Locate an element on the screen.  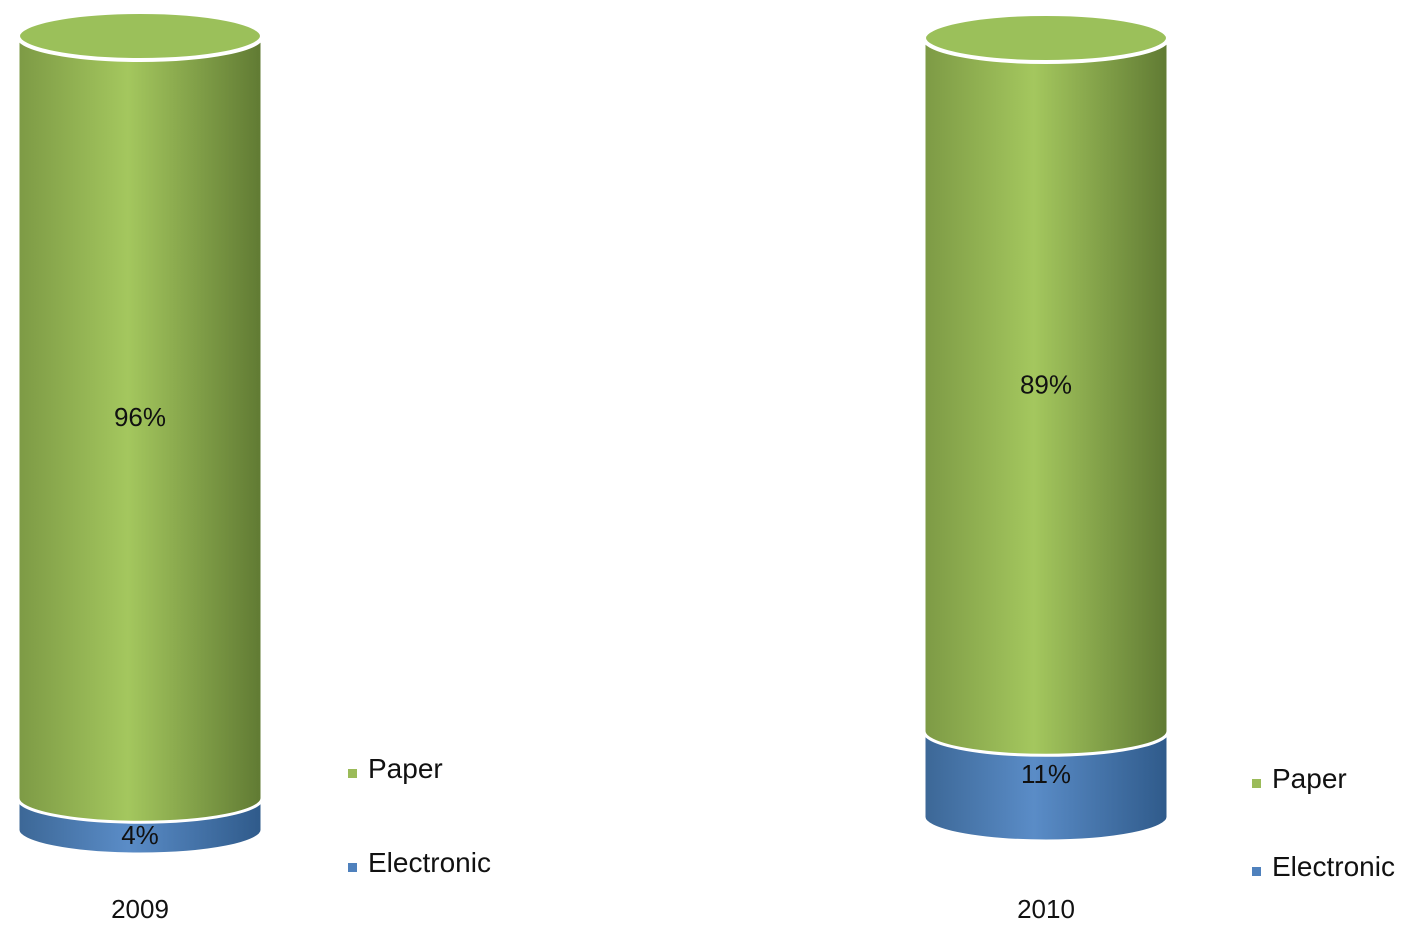
data-label-paper: 89% is located at coordinates (1046, 385).